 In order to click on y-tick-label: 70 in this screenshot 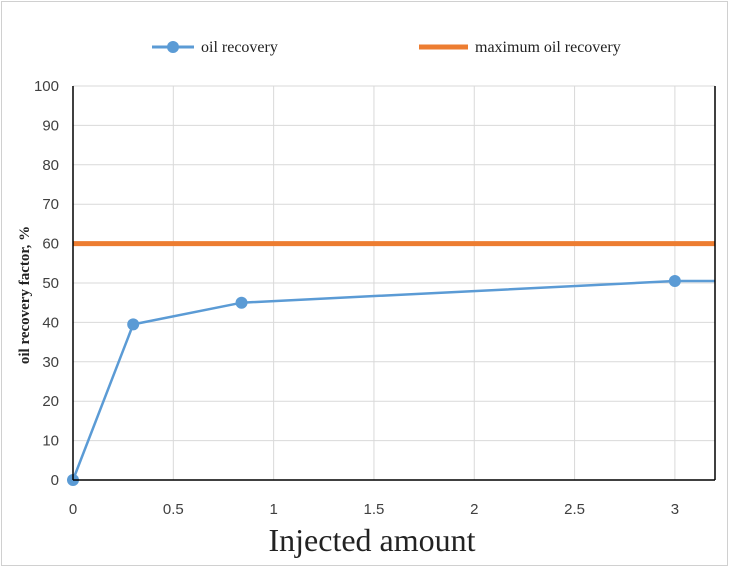, I will do `click(50, 204)`.